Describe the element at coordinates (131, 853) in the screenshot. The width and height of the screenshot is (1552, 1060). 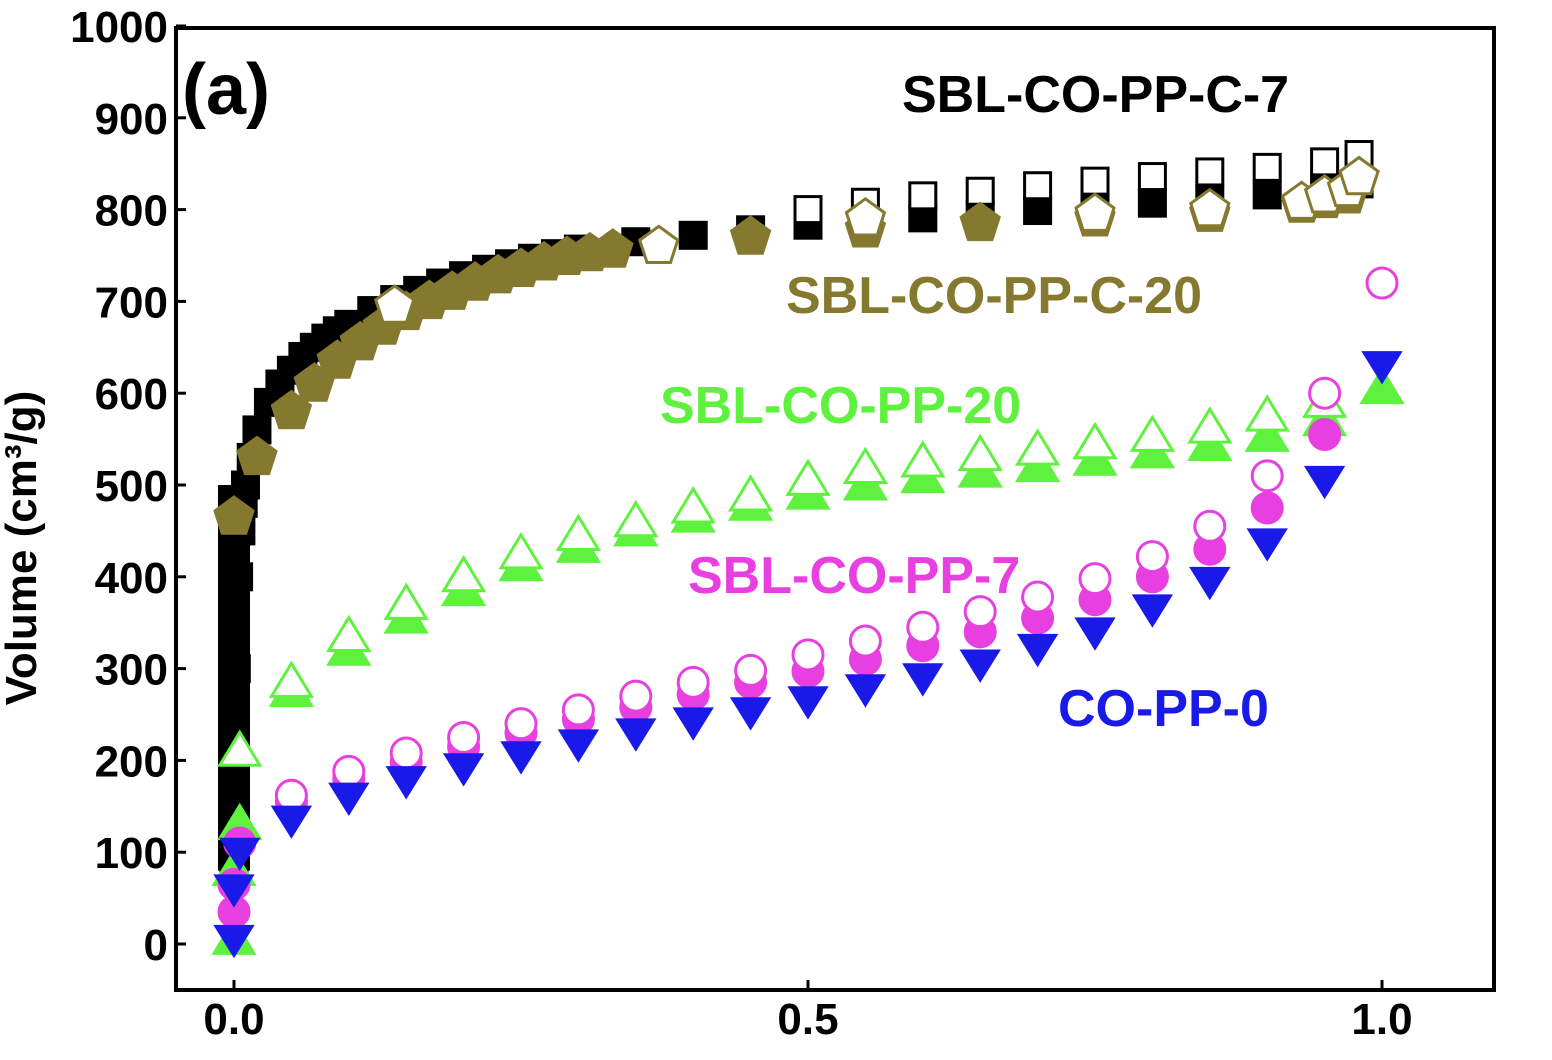
I see `y-tick-label: 100` at that location.